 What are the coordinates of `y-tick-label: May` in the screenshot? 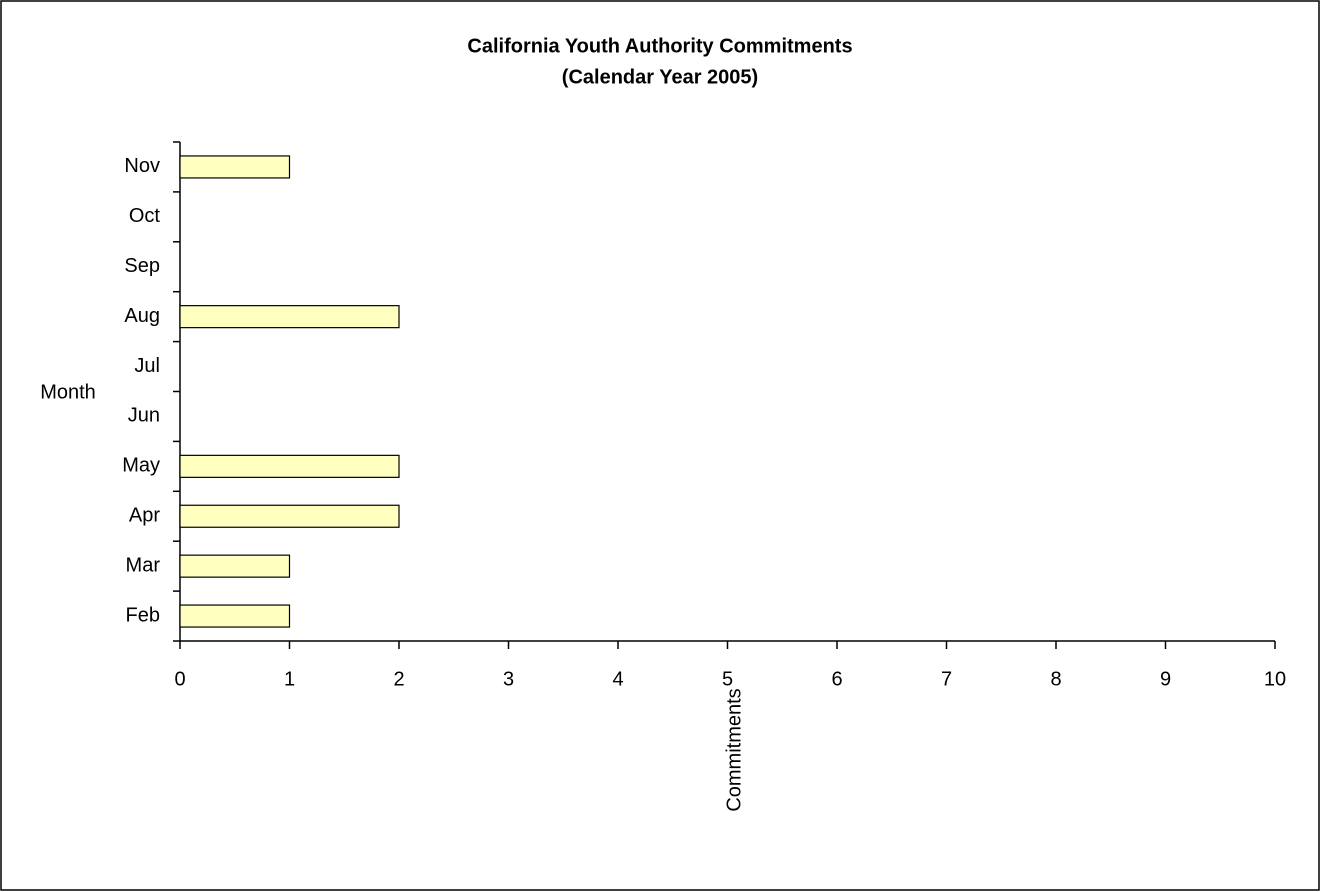 It's located at (141, 466).